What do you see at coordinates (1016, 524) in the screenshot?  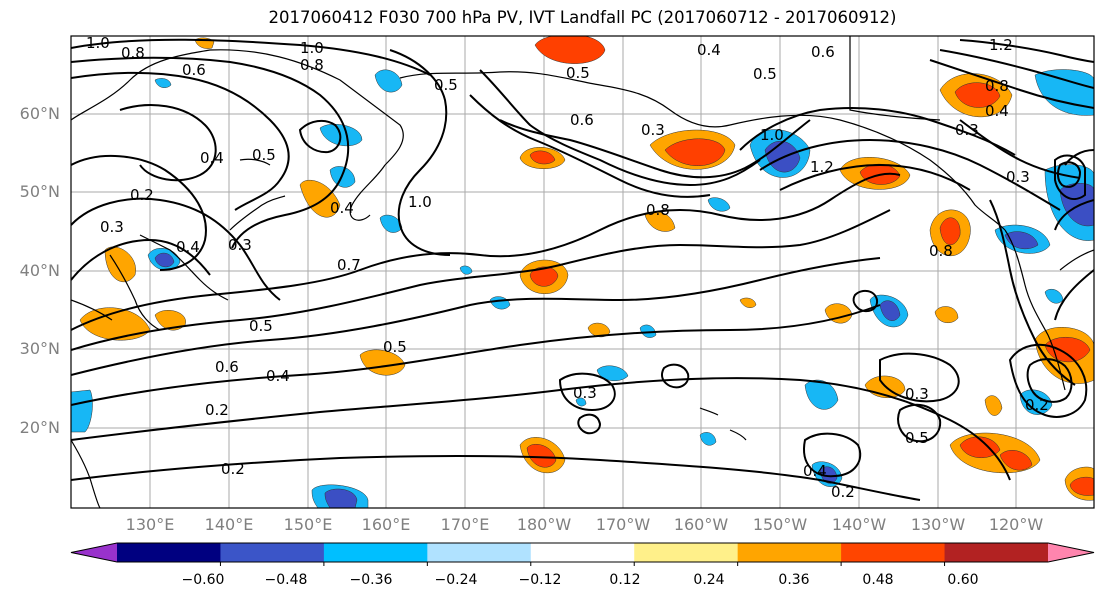 I see `lon-label: 120°W` at bounding box center [1016, 524].